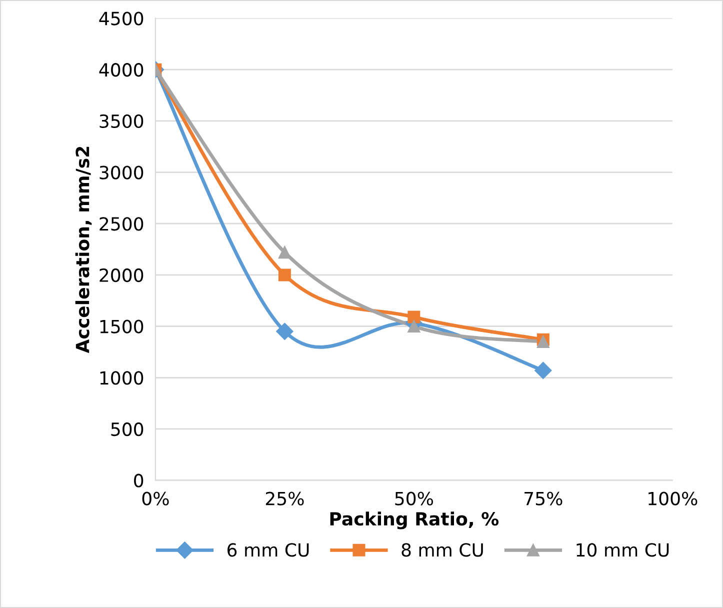  What do you see at coordinates (83, 250) in the screenshot?
I see `y-axis-title: Acceleration, mm/s2` at bounding box center [83, 250].